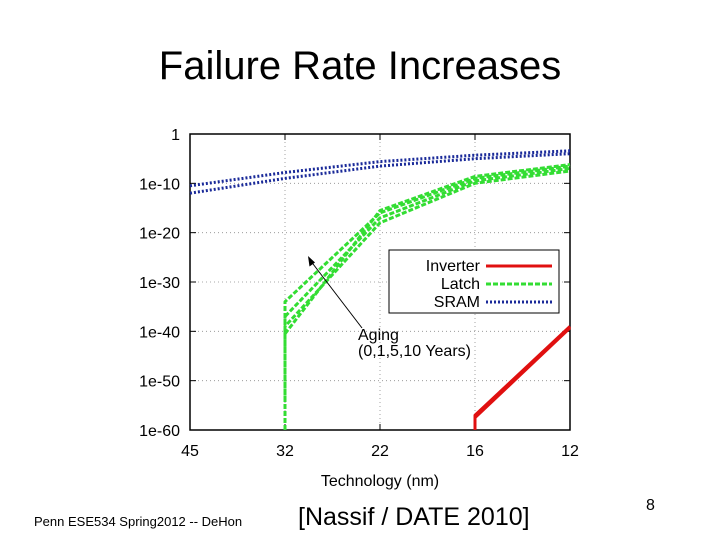 The height and width of the screenshot is (540, 720). What do you see at coordinates (360, 66) in the screenshot?
I see `slide-title: Failure Rate Increases` at bounding box center [360, 66].